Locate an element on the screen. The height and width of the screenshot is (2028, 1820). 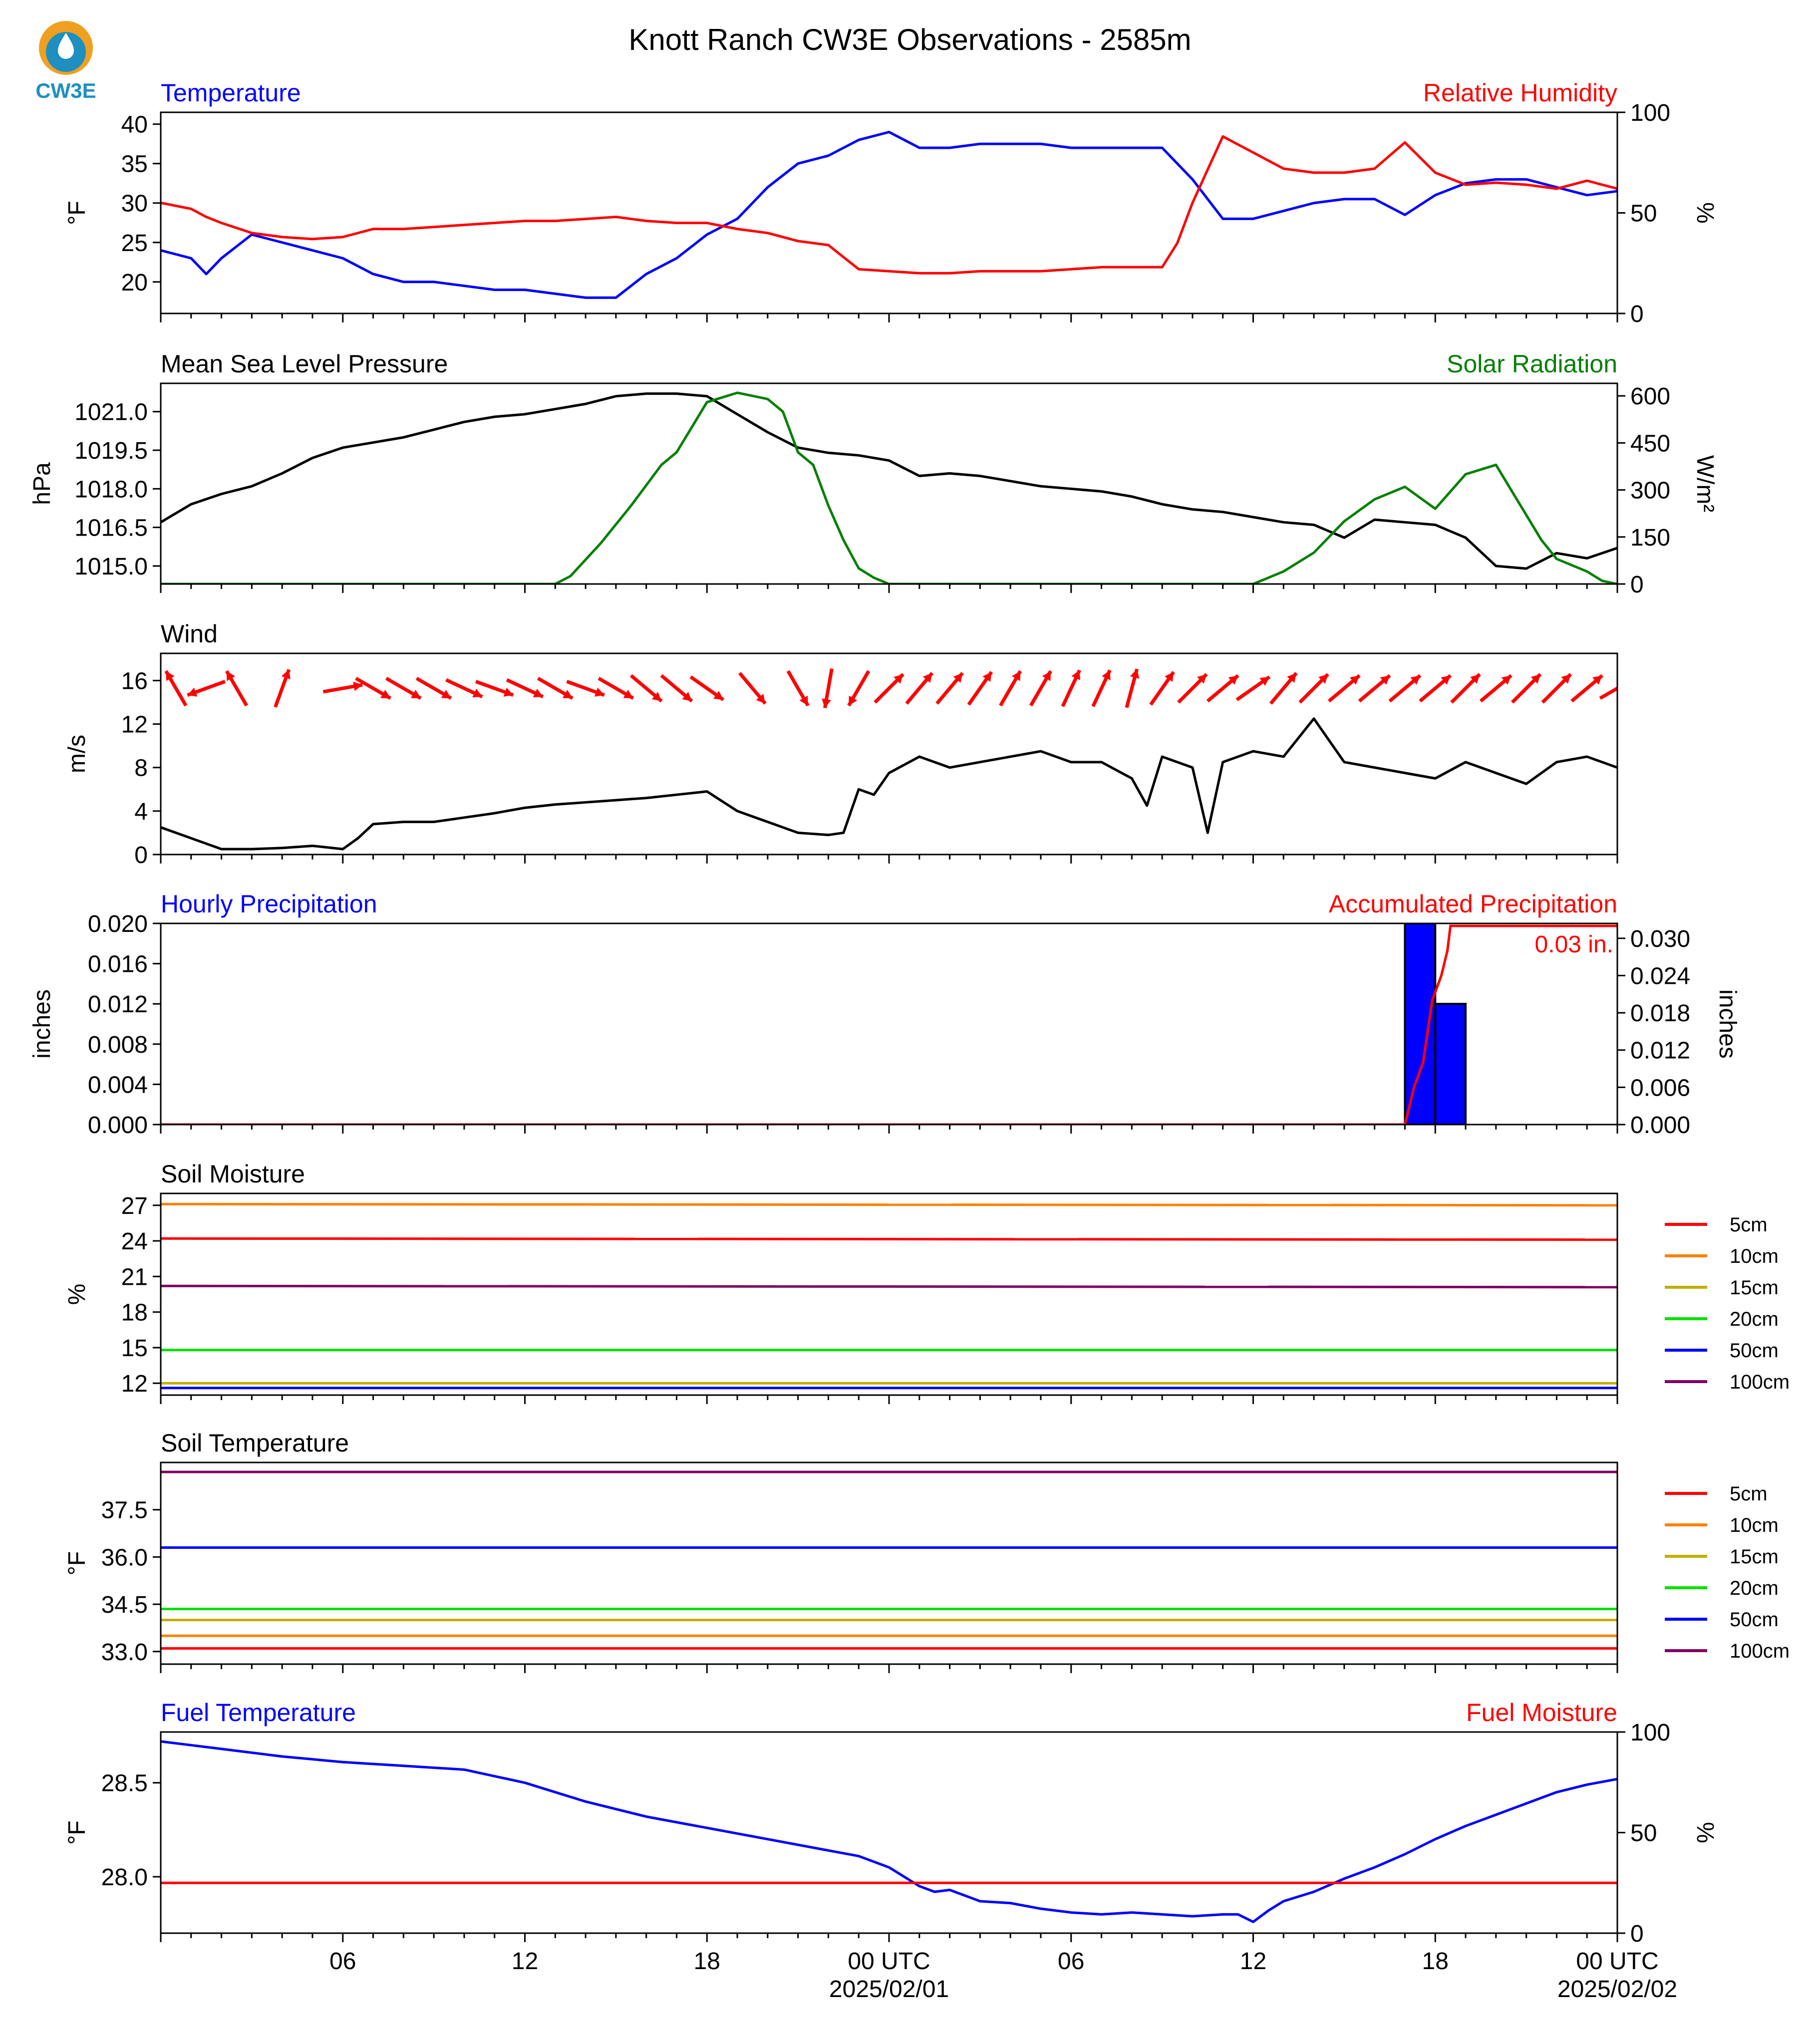
x-tick-label: 12 is located at coordinates (1253, 1961).